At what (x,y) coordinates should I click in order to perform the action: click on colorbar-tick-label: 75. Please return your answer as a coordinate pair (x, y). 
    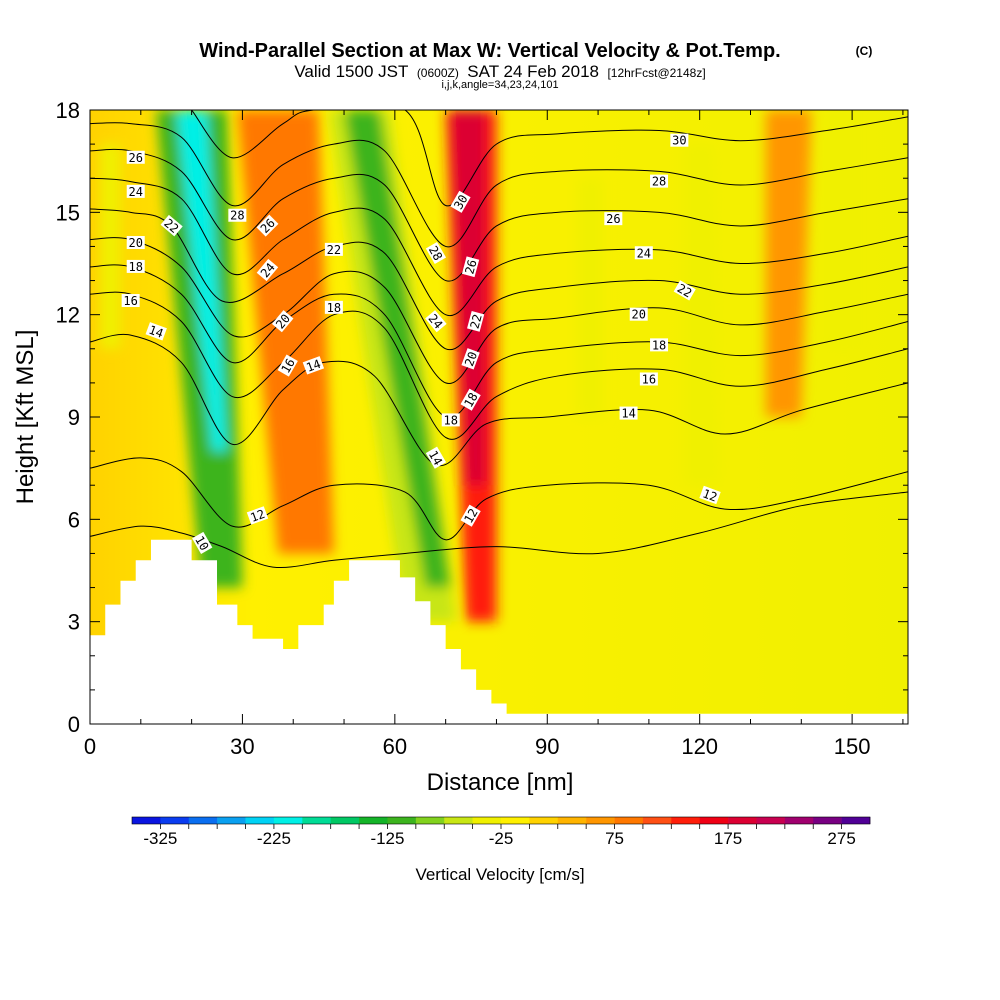
    Looking at the image, I should click on (614, 838).